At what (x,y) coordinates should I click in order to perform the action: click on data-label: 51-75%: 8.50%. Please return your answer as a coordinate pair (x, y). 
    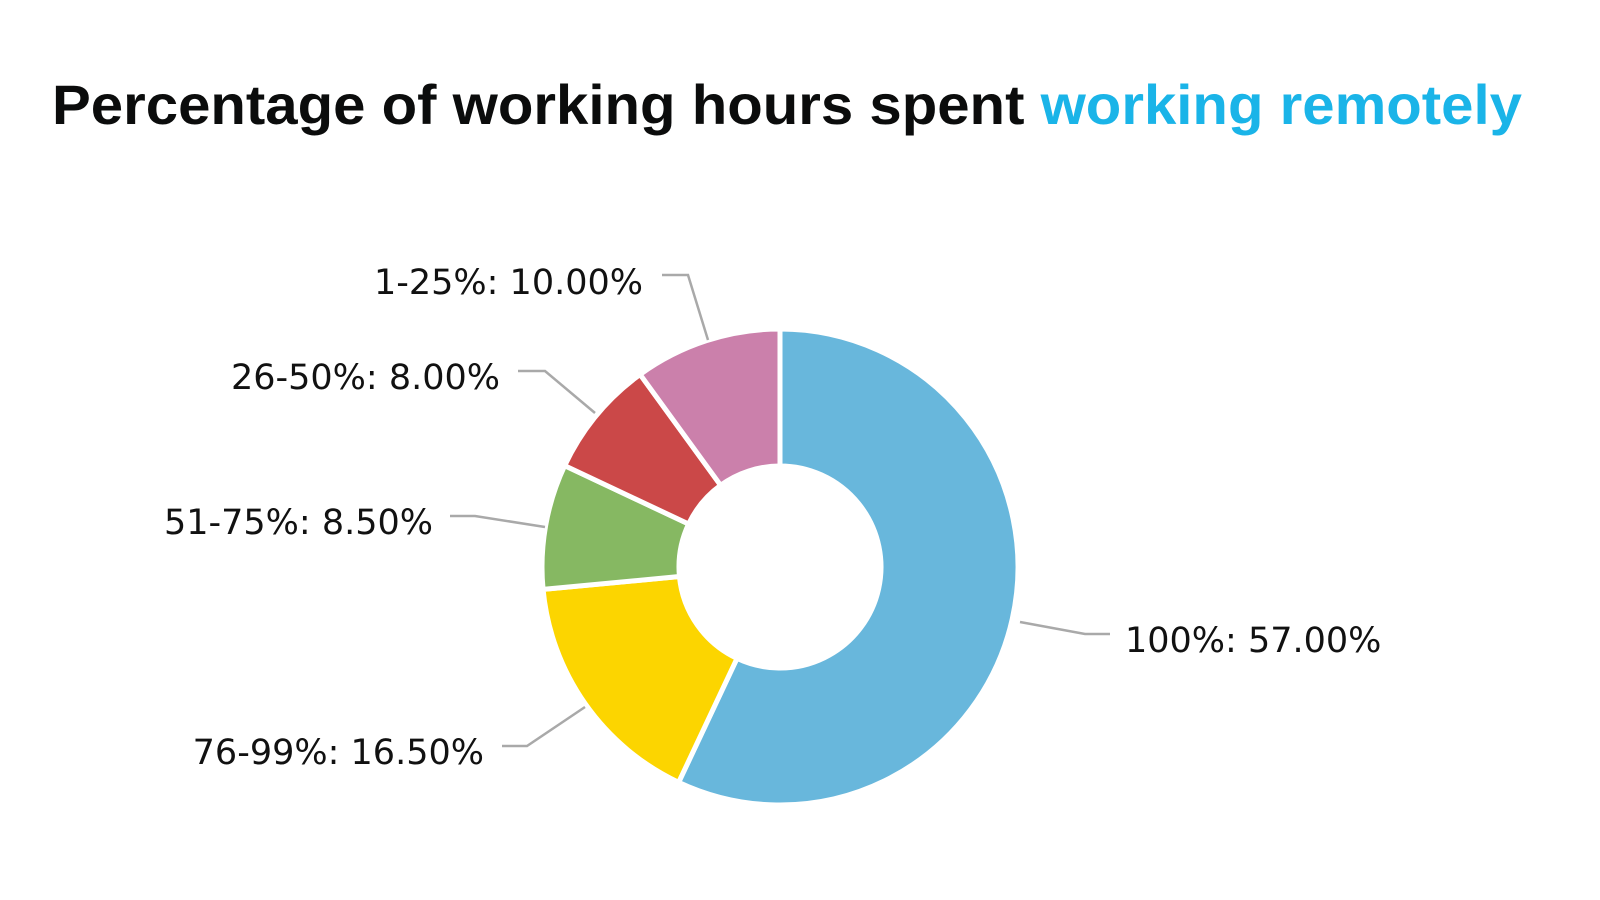
    Looking at the image, I should click on (298, 523).